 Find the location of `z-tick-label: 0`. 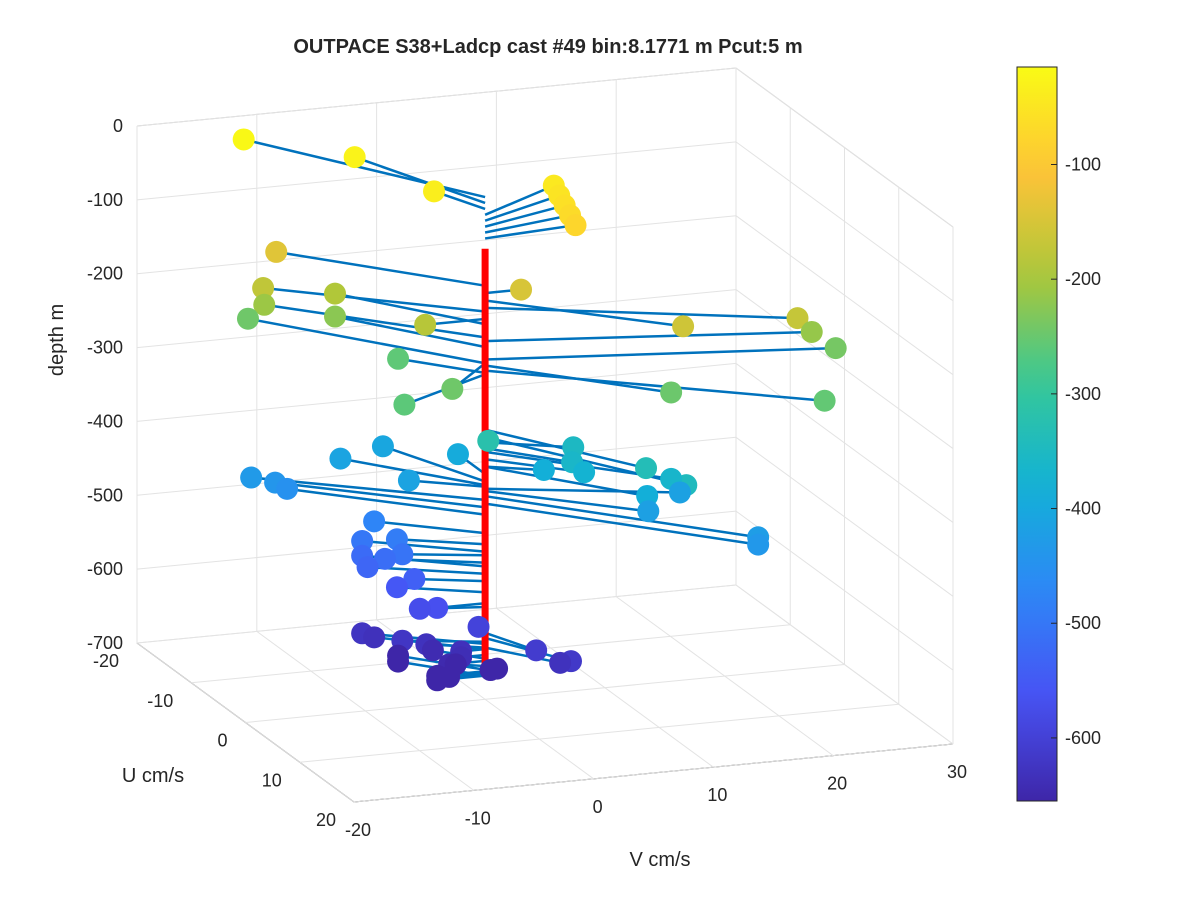

z-tick-label: 0 is located at coordinates (118, 126).